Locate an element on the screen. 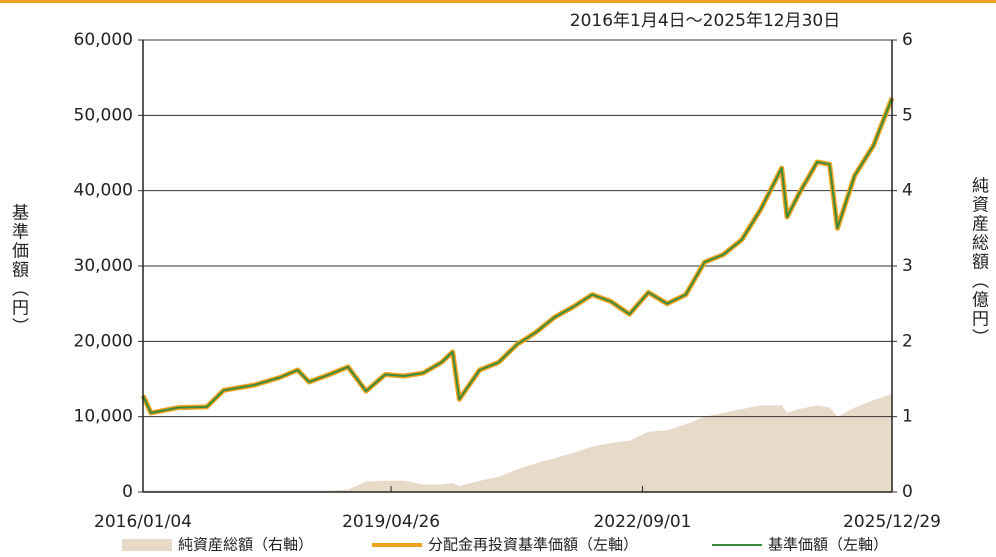 This screenshot has height=557, width=996. y-tick-label: 50,000 is located at coordinates (103, 115).